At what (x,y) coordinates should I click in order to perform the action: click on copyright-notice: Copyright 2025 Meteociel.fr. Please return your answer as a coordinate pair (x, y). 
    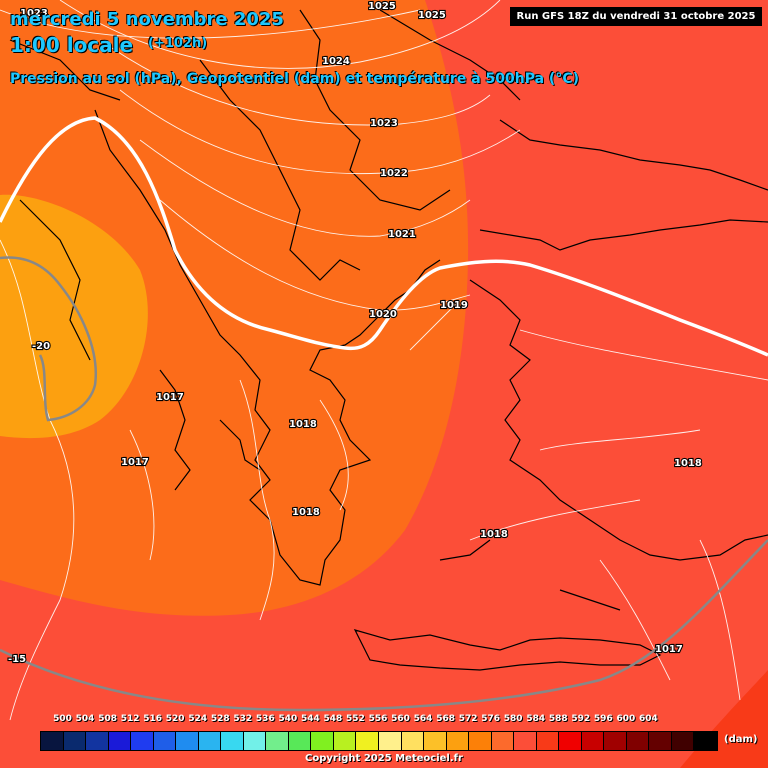
    Looking at the image, I should click on (384, 758).